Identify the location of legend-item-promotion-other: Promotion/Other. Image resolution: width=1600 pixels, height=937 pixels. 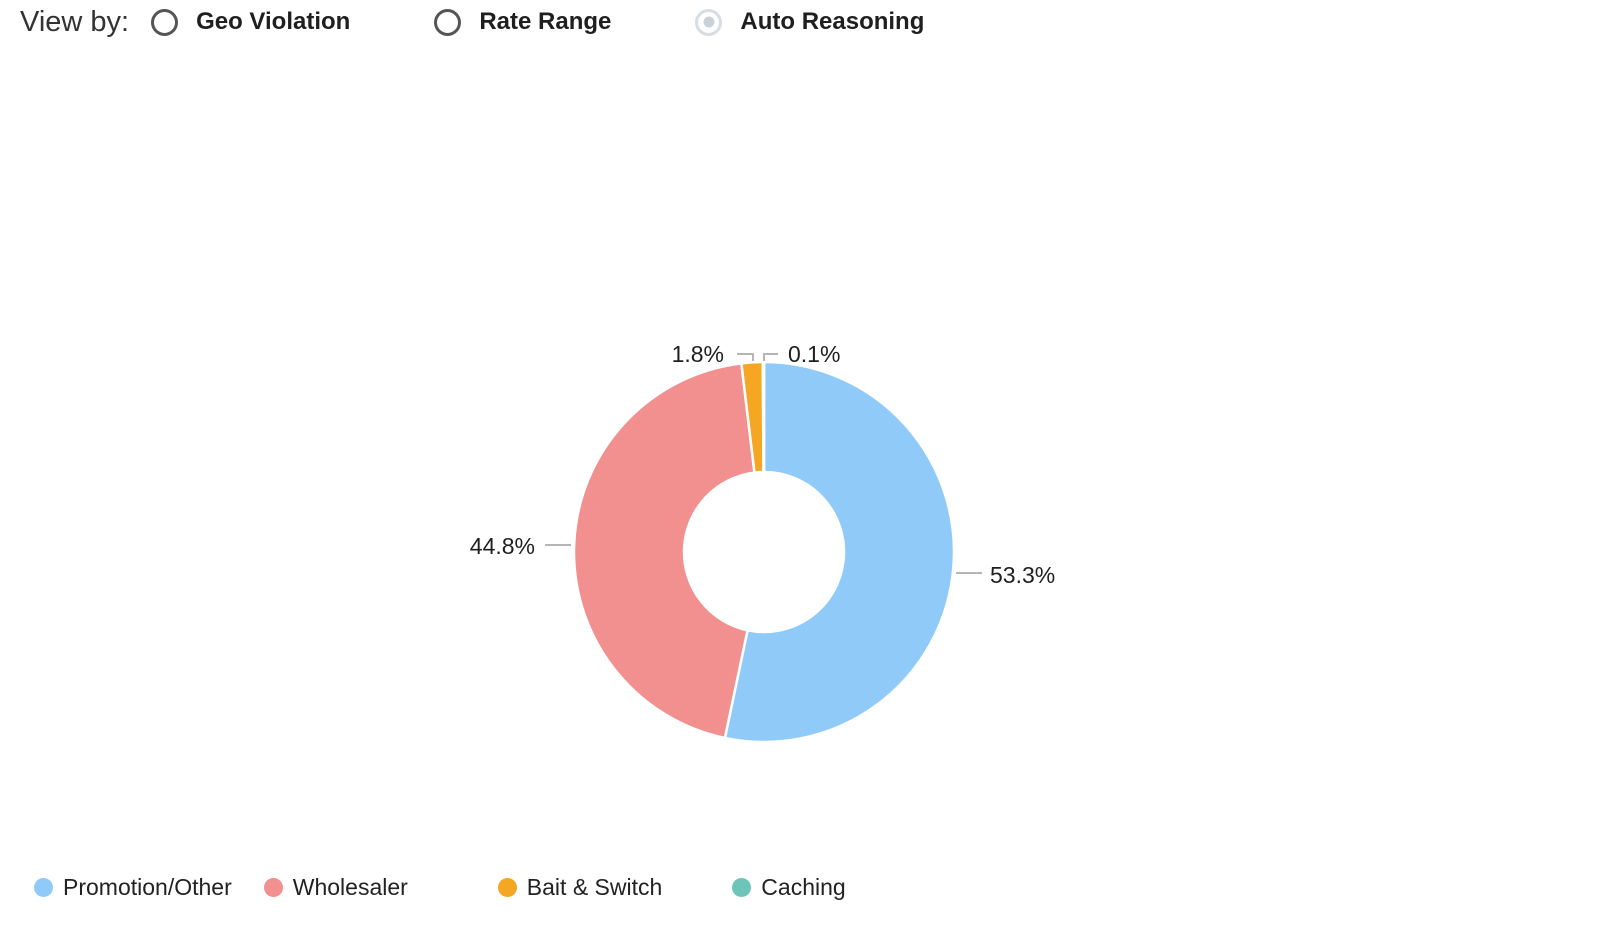
(133, 887).